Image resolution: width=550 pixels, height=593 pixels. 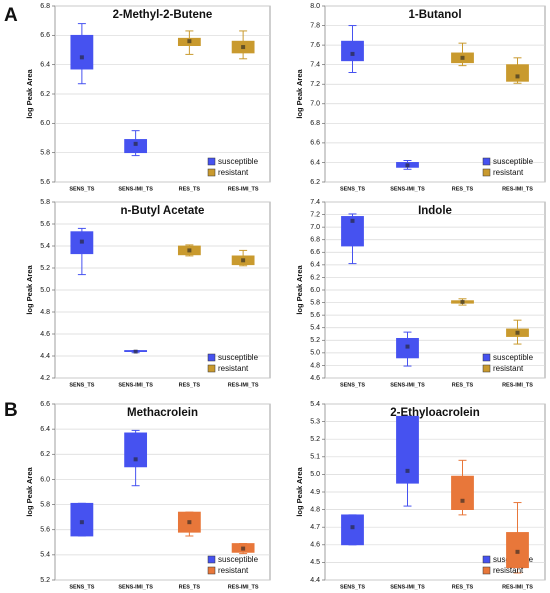 What do you see at coordinates (315, 202) in the screenshot?
I see `y-tick-label: 7.4` at bounding box center [315, 202].